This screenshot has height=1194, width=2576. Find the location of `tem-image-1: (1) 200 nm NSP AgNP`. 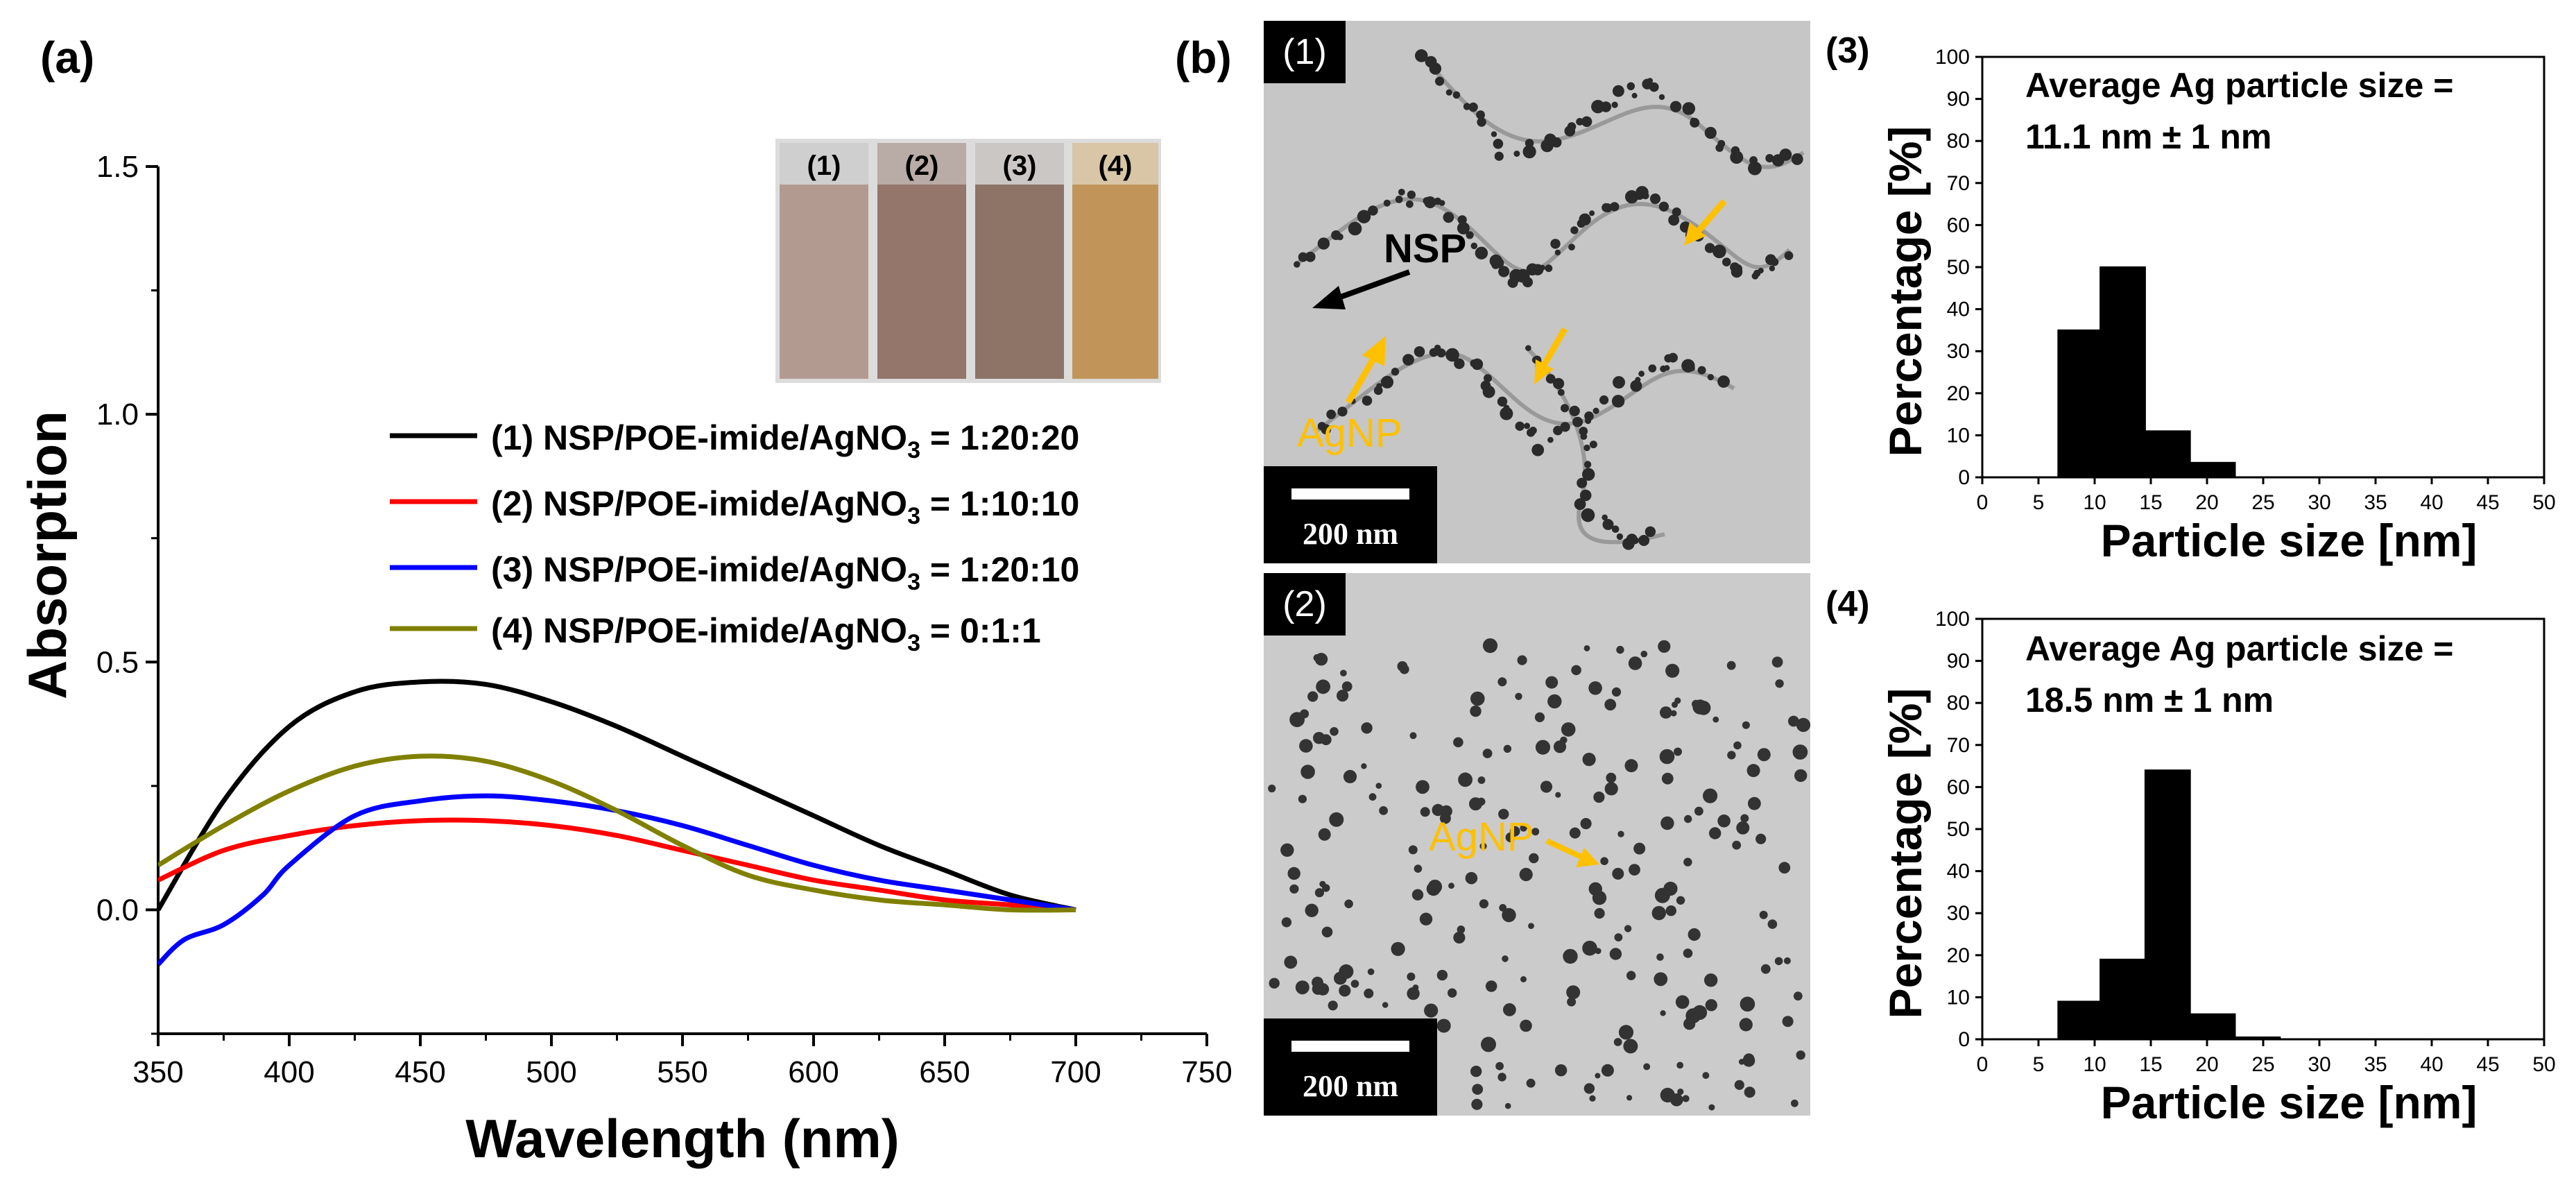

tem-image-1: (1) 200 nm NSP AgNP is located at coordinates (1537, 292).